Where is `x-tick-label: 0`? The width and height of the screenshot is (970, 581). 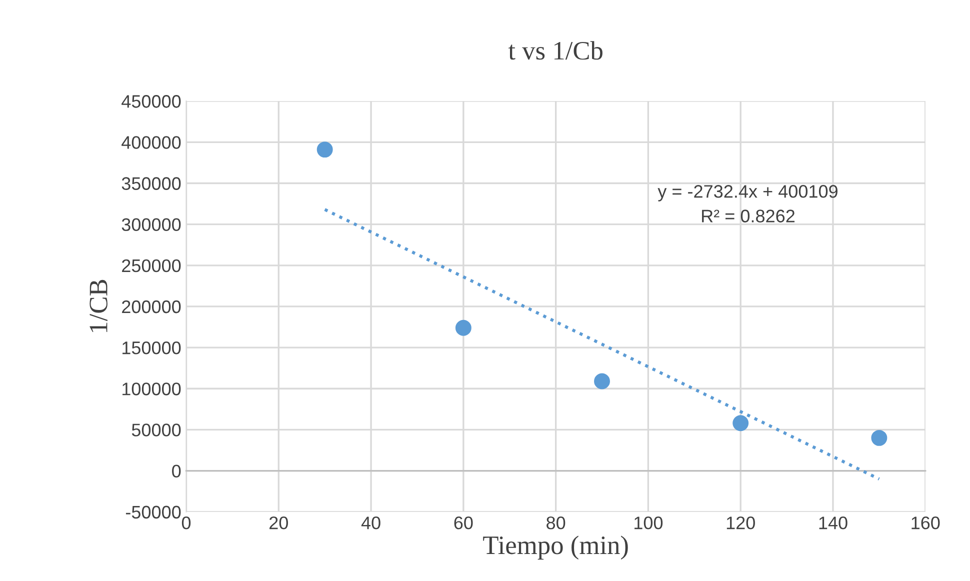
x-tick-label: 0 is located at coordinates (186, 523).